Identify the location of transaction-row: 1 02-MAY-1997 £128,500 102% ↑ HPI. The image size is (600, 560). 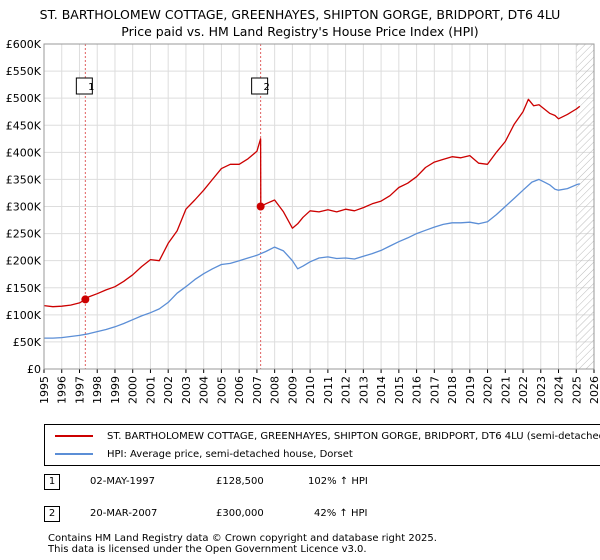
(322, 484).